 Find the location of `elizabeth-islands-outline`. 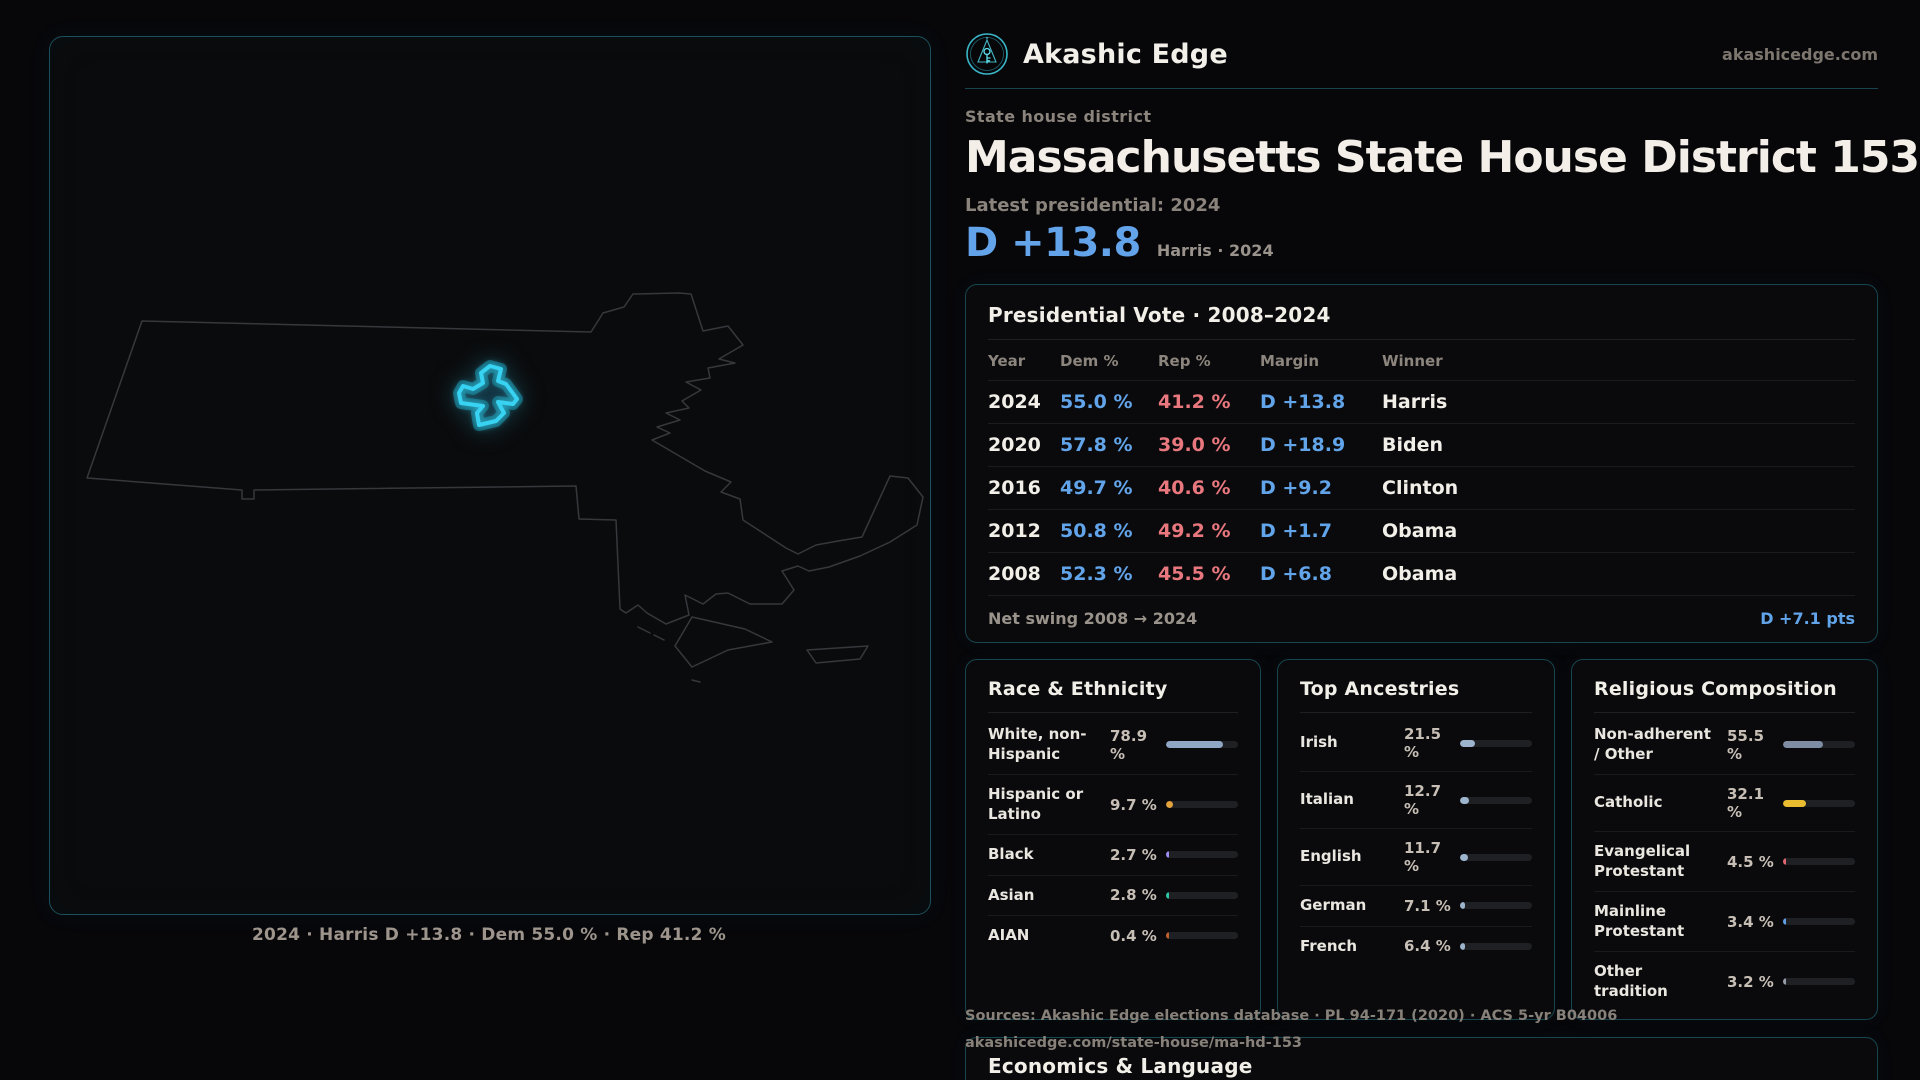

elizabeth-islands-outline is located at coordinates (669, 654).